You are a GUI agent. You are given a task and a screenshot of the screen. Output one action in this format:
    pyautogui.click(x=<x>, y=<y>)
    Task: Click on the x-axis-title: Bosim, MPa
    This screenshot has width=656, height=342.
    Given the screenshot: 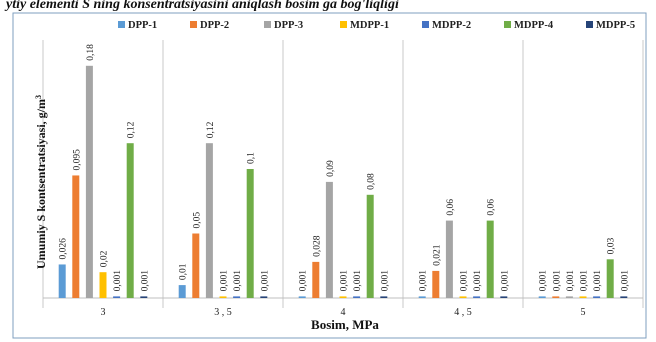 What is the action you would take?
    pyautogui.click(x=345, y=324)
    